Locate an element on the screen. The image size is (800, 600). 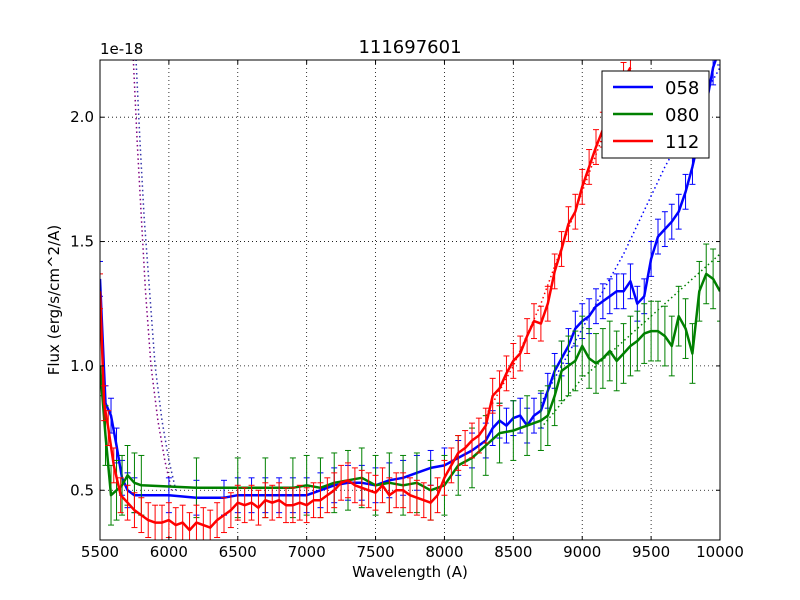
y-axis-label: Flux (erg/s/cm^2/A) is located at coordinates (54, 300).